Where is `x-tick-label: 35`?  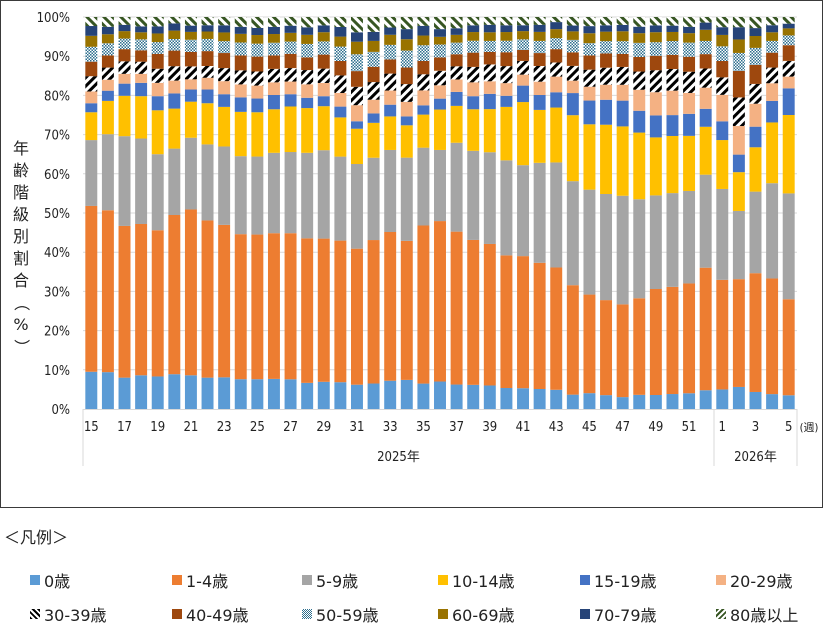 x-tick-label: 35 is located at coordinates (423, 427).